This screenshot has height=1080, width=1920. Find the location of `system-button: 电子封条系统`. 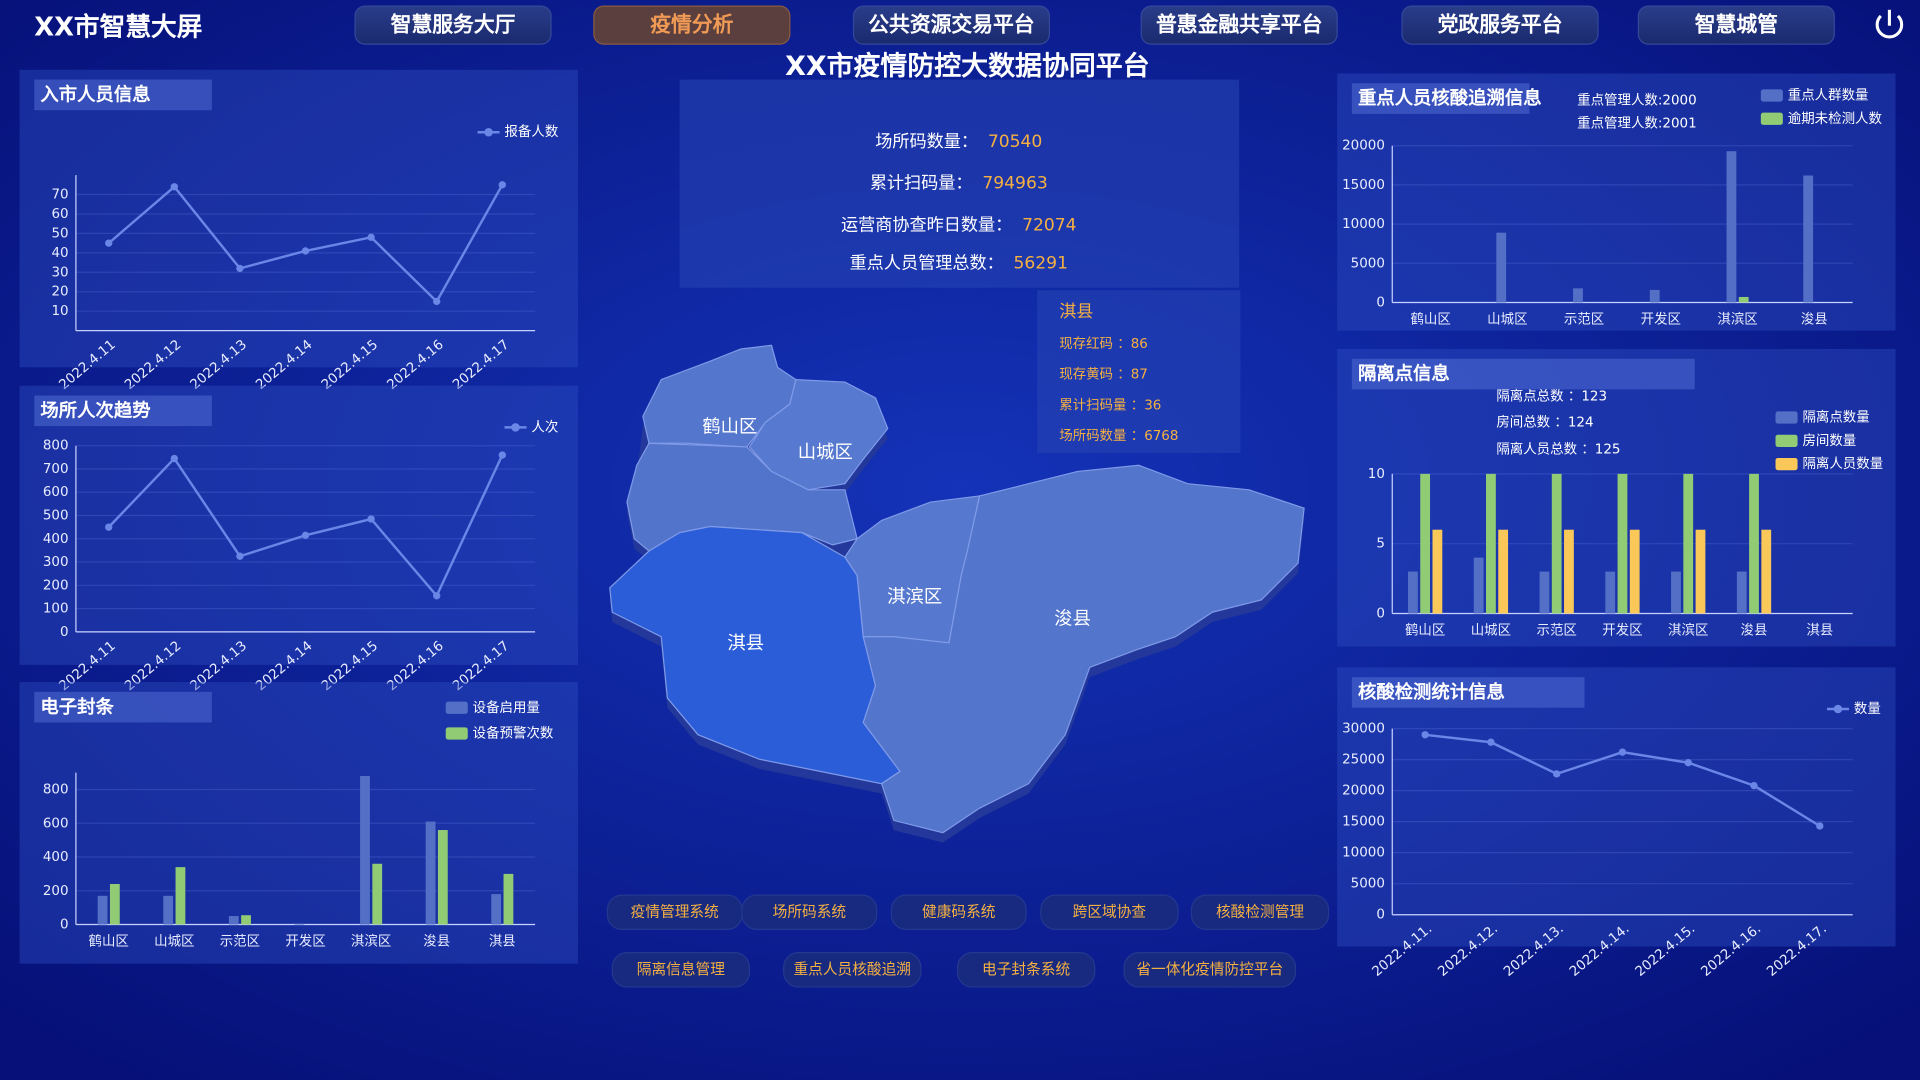

system-button: 电子封条系统 is located at coordinates (1026, 970).